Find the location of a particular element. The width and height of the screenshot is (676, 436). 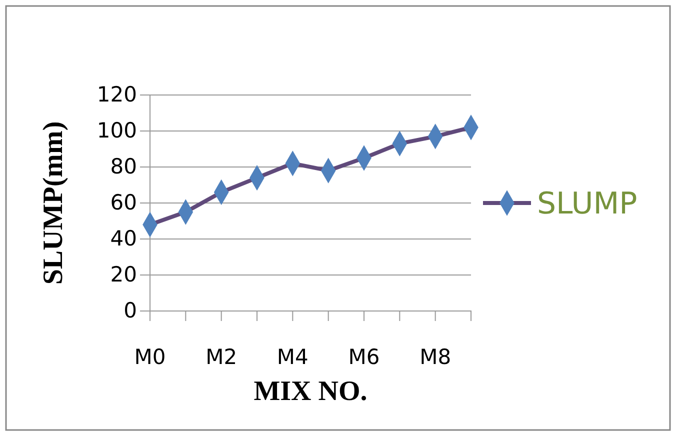

y-tick-label: 120 is located at coordinates (116, 94).